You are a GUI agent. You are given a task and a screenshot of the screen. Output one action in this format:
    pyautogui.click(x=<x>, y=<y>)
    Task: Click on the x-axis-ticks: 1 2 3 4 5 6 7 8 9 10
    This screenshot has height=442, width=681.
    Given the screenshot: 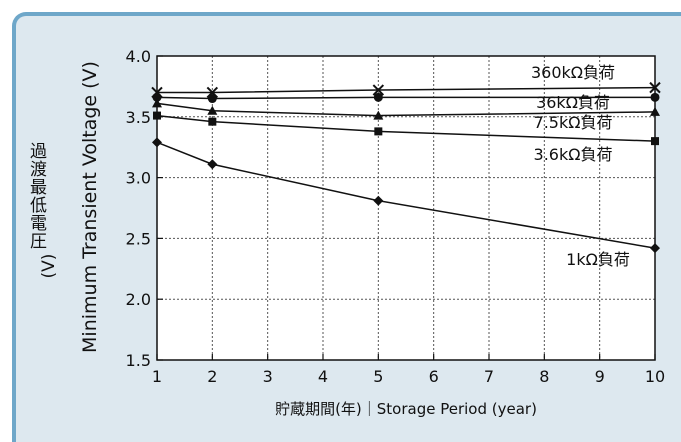 What is the action you would take?
    pyautogui.click(x=408, y=370)
    